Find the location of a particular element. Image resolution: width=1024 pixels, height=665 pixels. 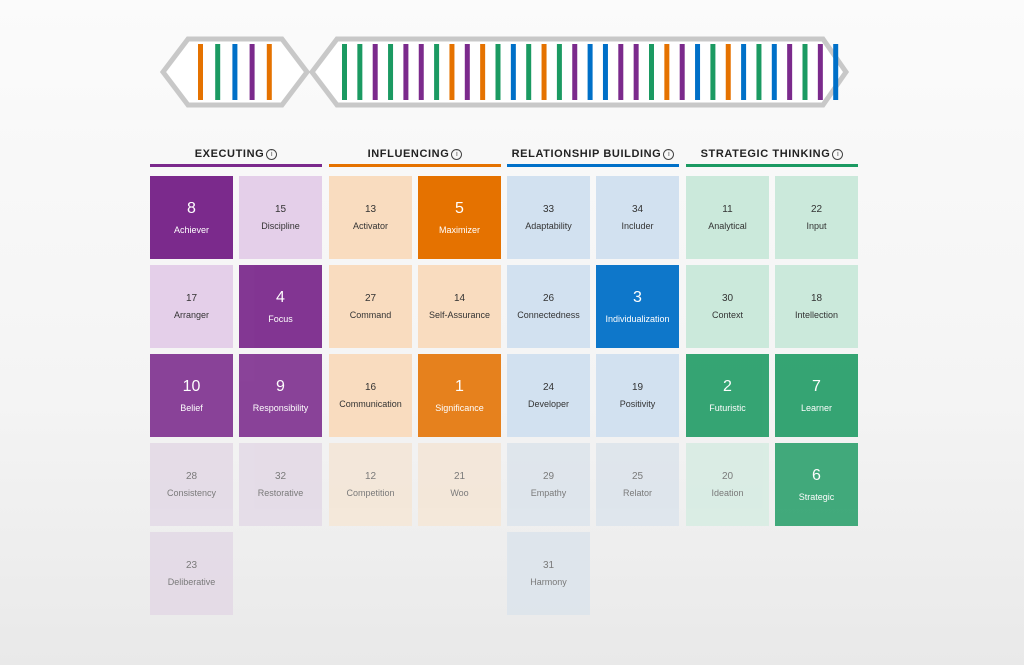

strength-name: Input is located at coordinates (816, 225).